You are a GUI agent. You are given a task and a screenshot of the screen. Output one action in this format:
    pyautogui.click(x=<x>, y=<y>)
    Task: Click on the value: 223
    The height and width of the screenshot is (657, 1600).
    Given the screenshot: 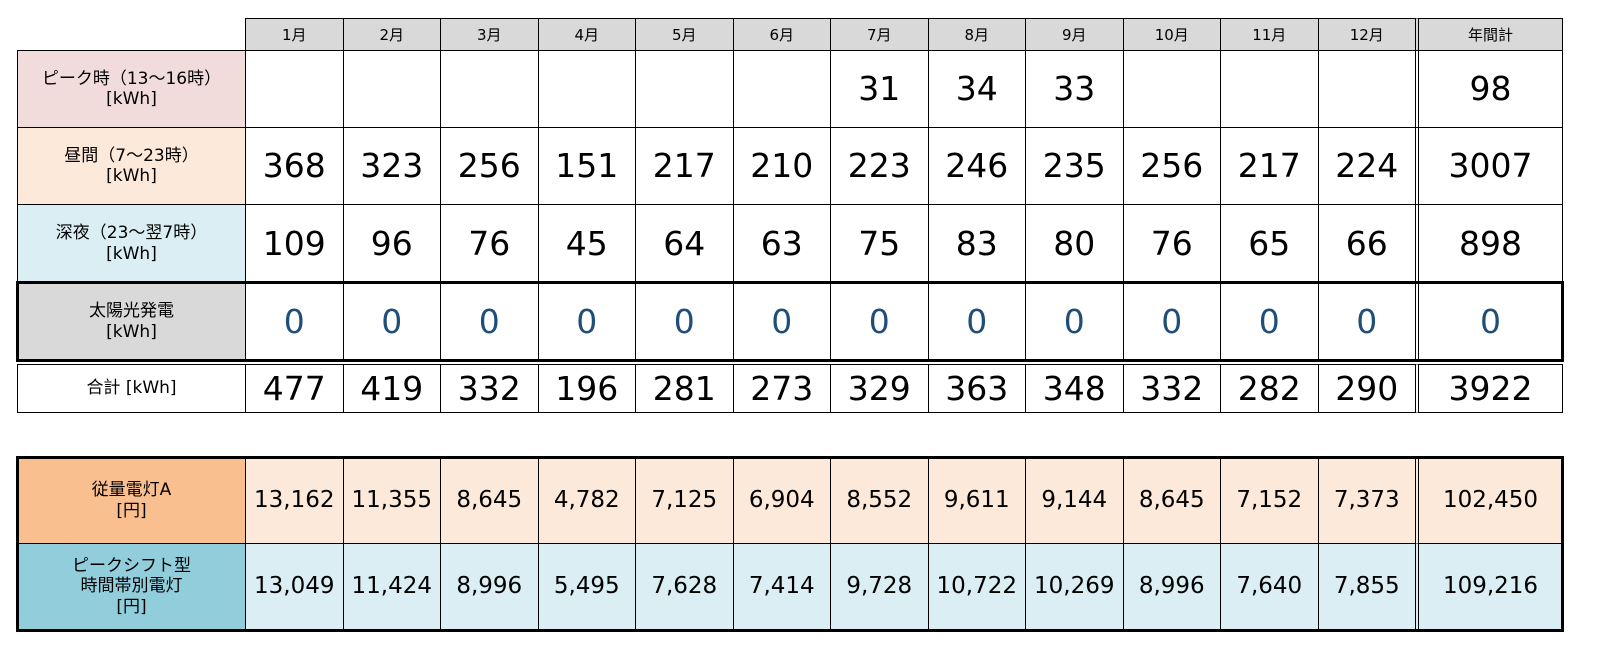 What is the action you would take?
    pyautogui.click(x=879, y=166)
    